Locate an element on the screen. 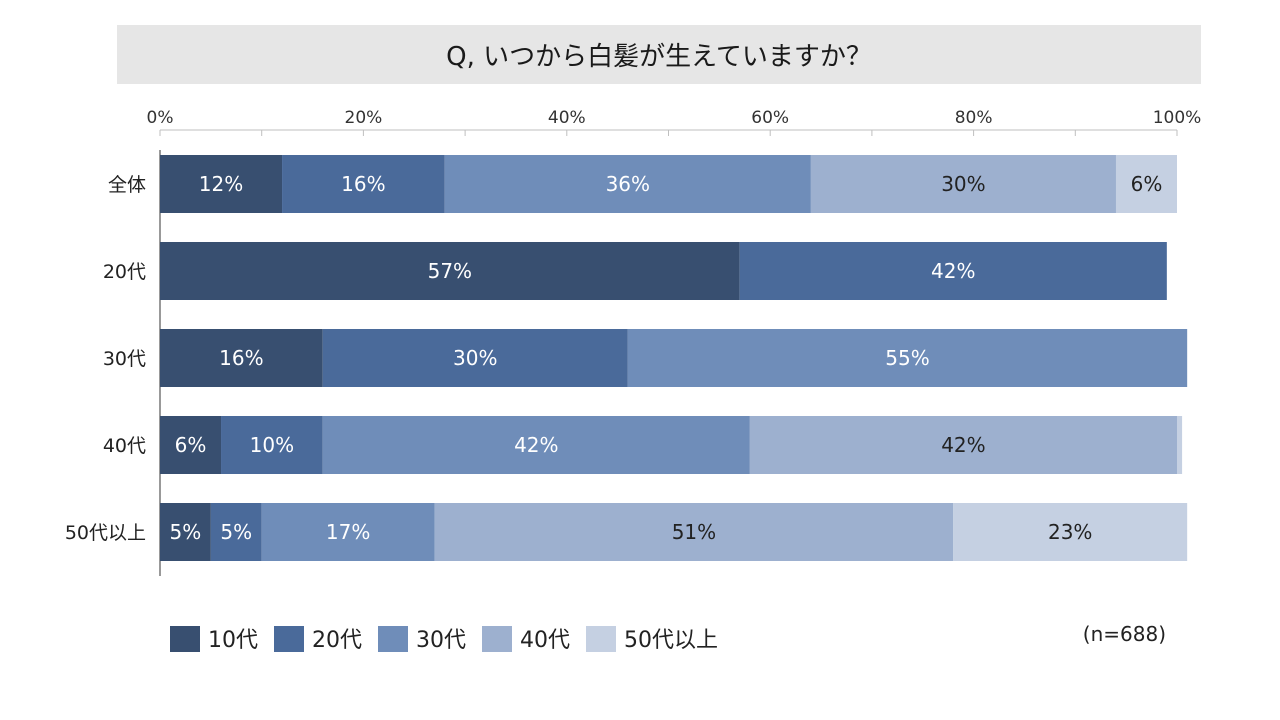 The width and height of the screenshot is (1280, 720). legend-label: 30代 is located at coordinates (441, 640).